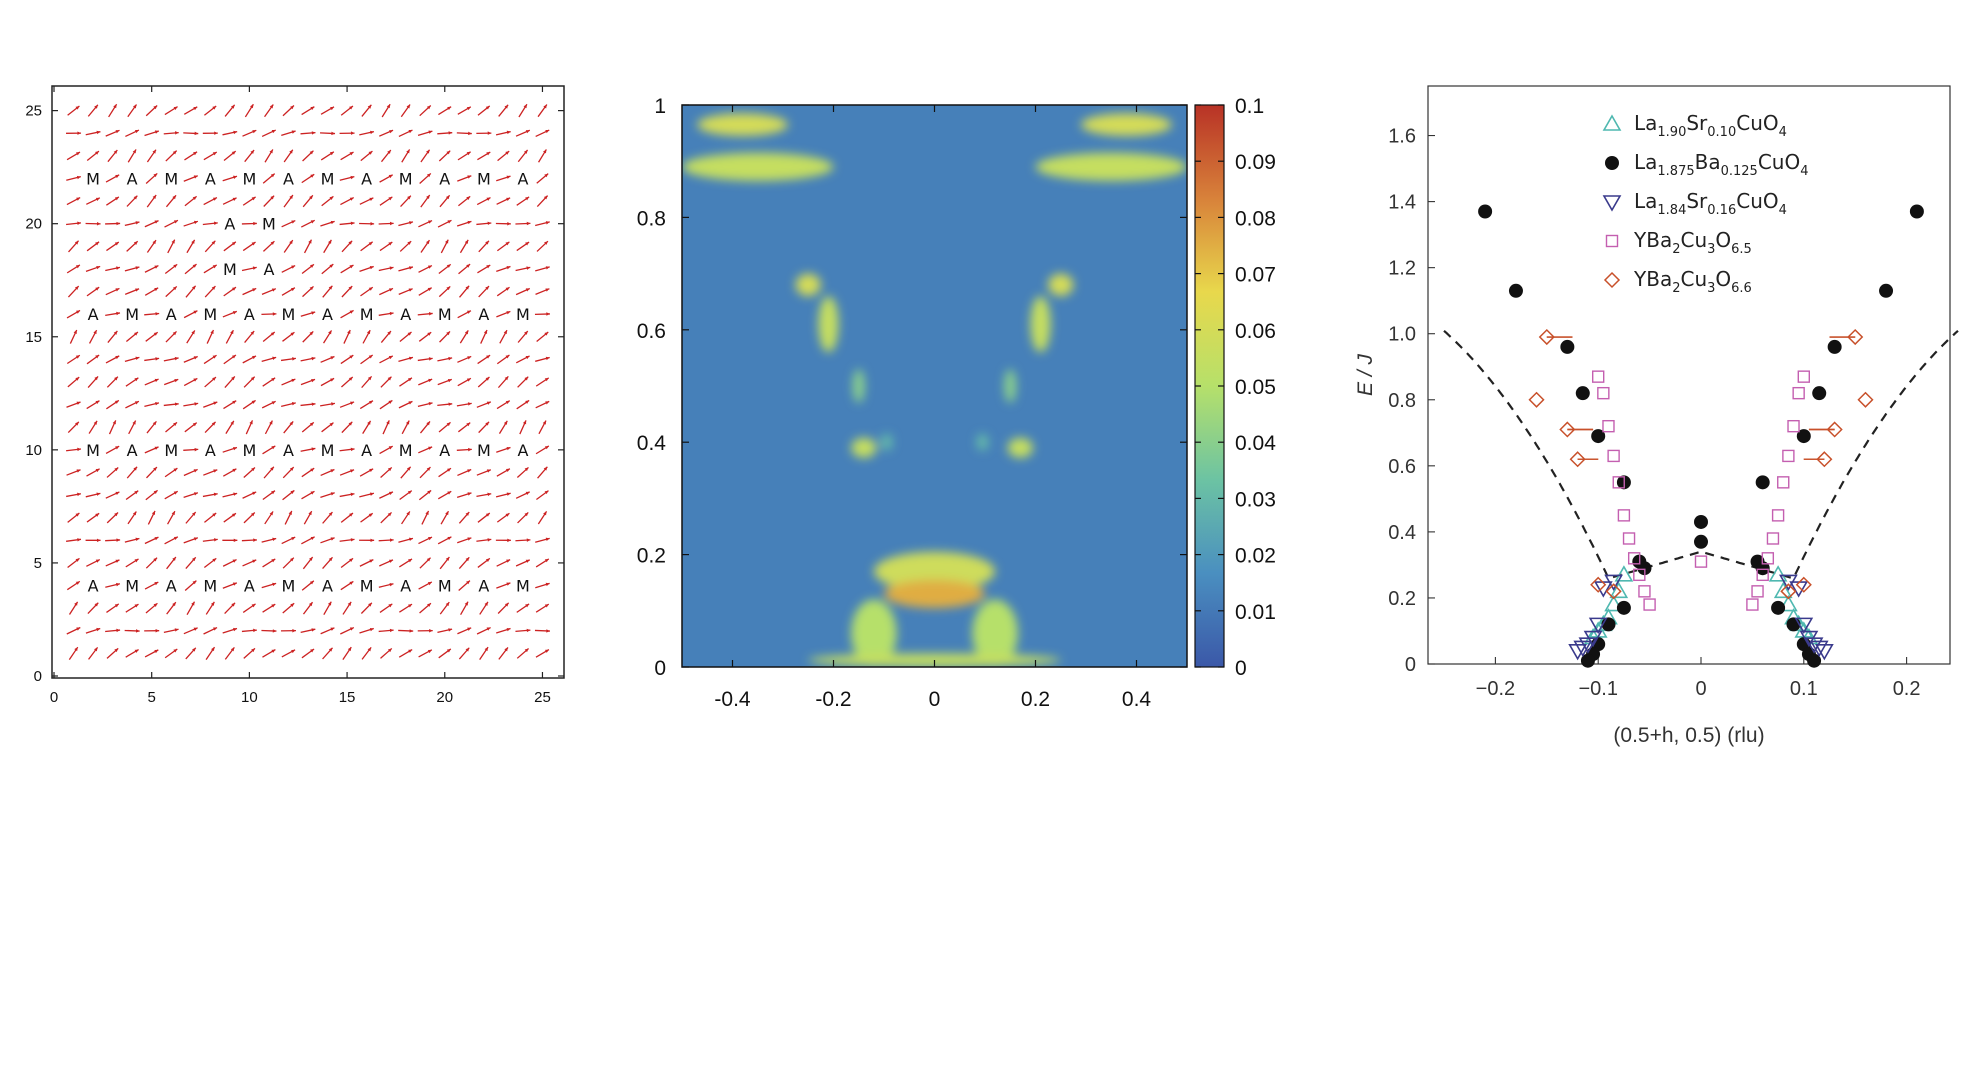 This screenshot has width=1978, height=1067. Describe the element at coordinates (171, 314) in the screenshot. I see `site-label: A` at that location.